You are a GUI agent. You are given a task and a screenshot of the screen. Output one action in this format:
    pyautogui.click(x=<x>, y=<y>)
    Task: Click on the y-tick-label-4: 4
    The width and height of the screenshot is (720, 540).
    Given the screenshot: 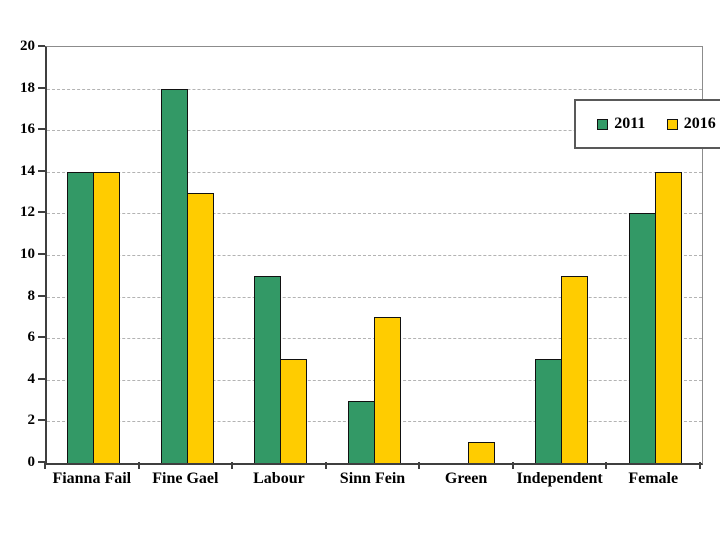 What is the action you would take?
    pyautogui.click(x=31, y=378)
    